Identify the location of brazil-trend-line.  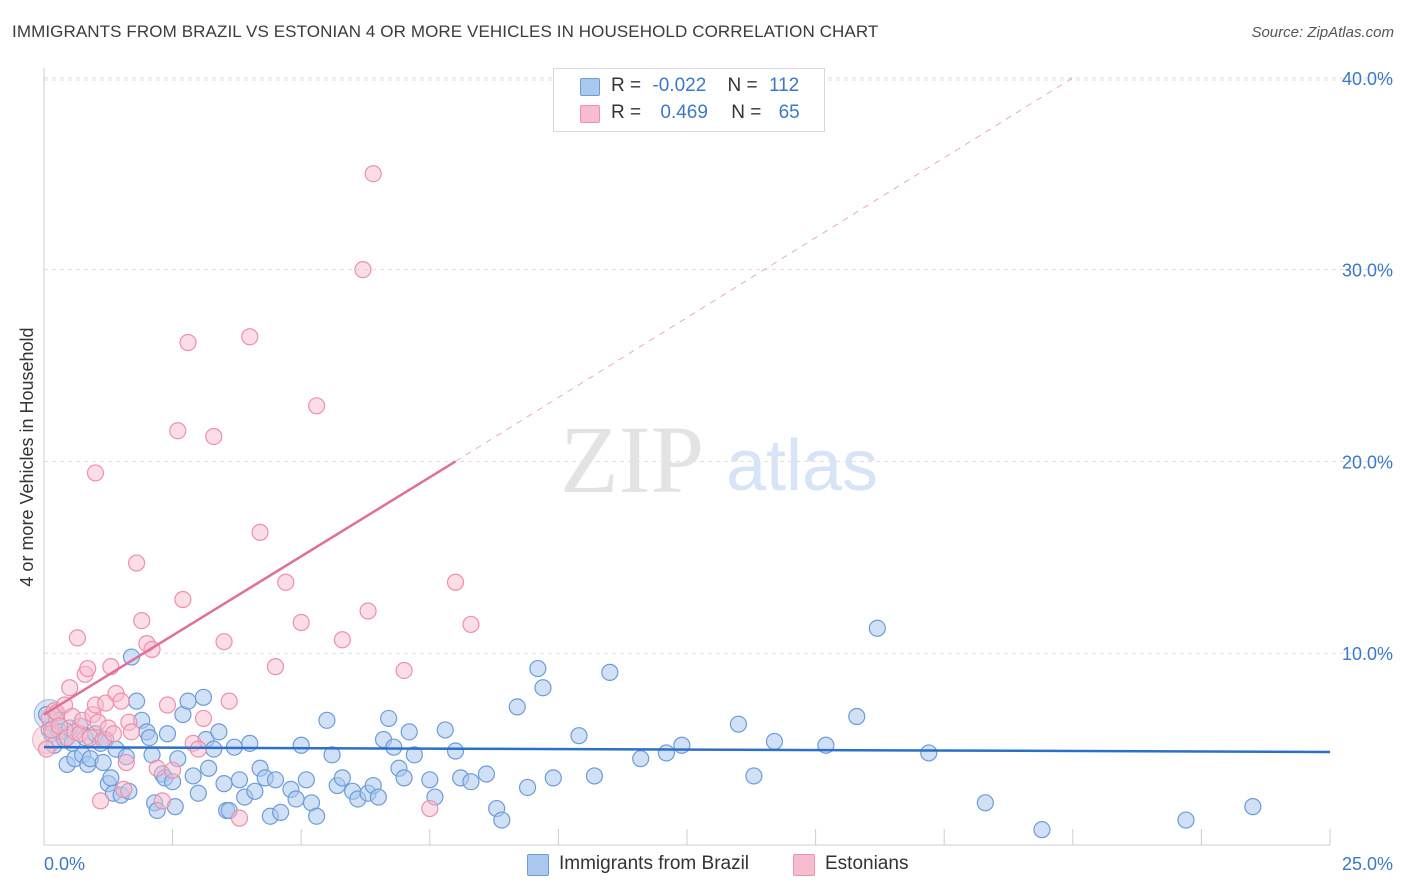
(687, 749).